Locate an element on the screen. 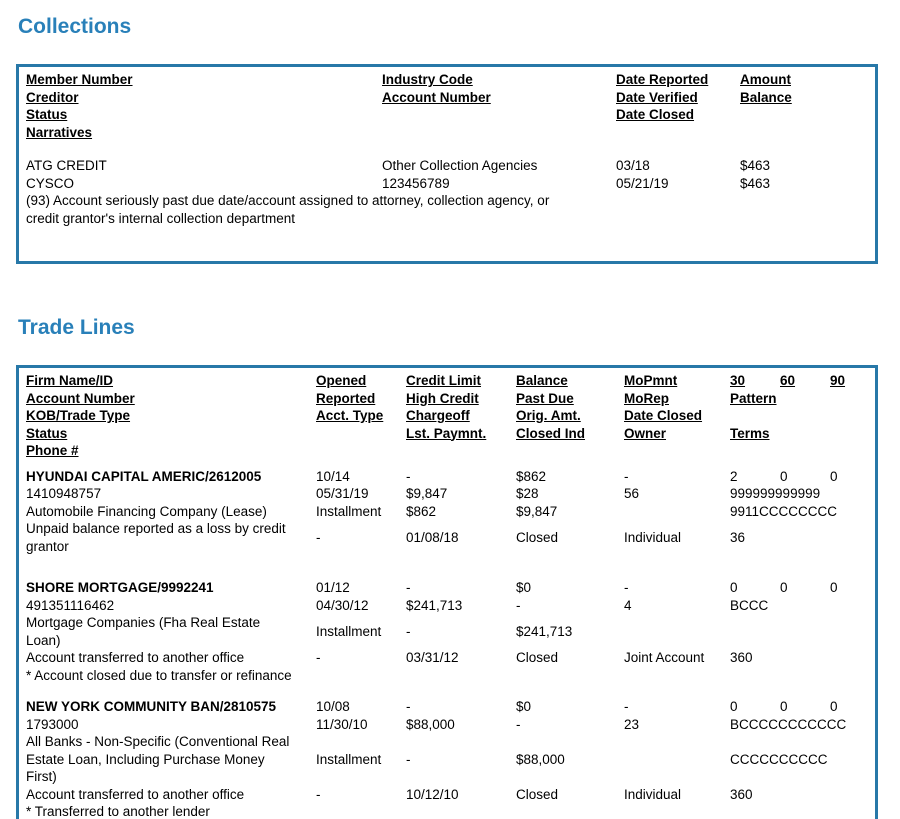  trade-header-30: 30 Pattern Terms is located at coordinates (753, 407).